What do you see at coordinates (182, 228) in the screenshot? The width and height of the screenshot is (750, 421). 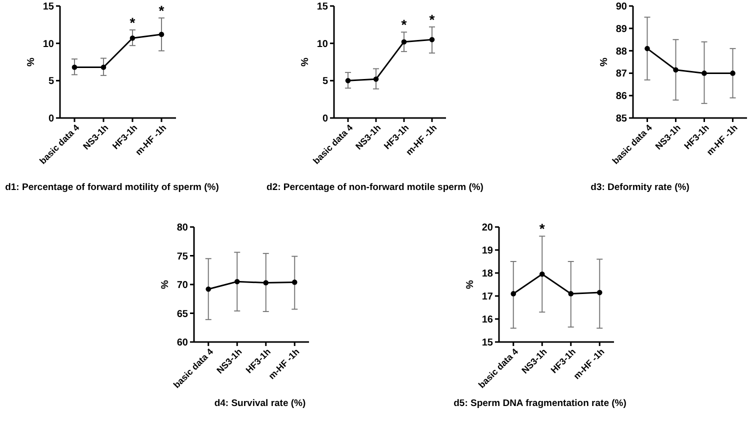 I see `y-tick-label: 80` at bounding box center [182, 228].